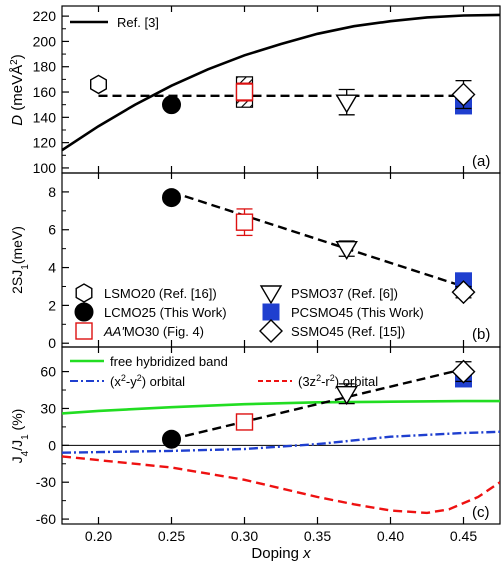 The width and height of the screenshot is (502, 563). Describe the element at coordinates (46, 519) in the screenshot. I see `panel-c-ytick-label: -60` at that location.